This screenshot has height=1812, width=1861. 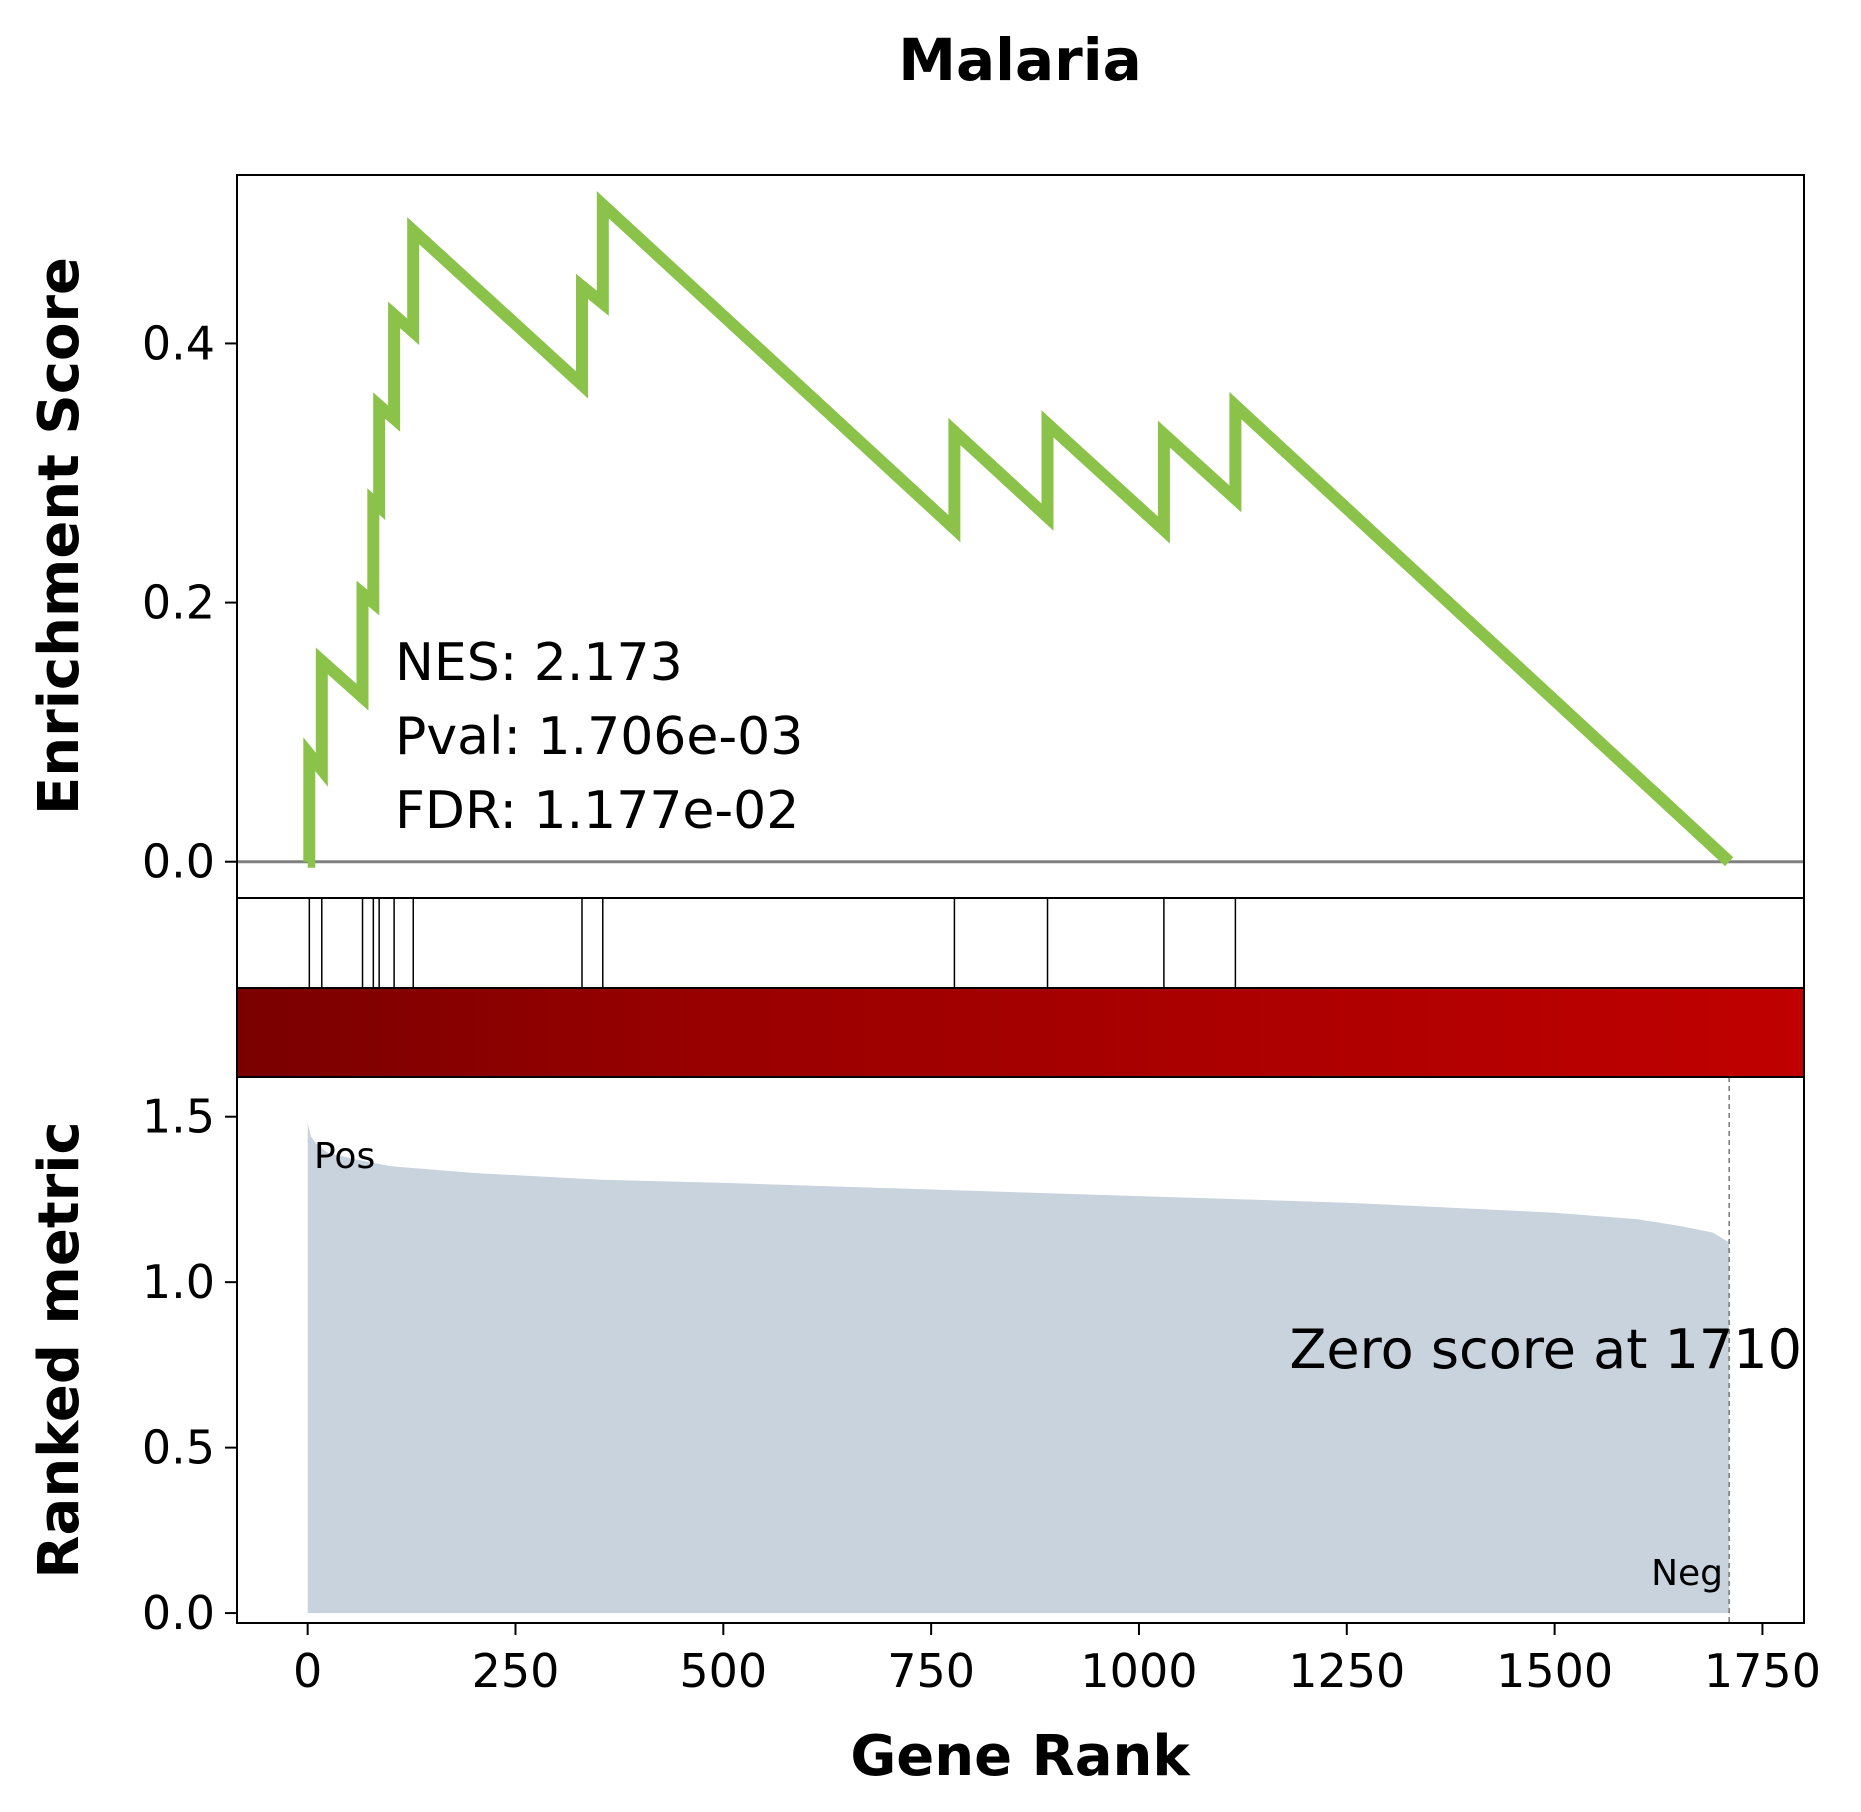 I want to click on nes-label: NES: 2.173, so click(x=539, y=663).